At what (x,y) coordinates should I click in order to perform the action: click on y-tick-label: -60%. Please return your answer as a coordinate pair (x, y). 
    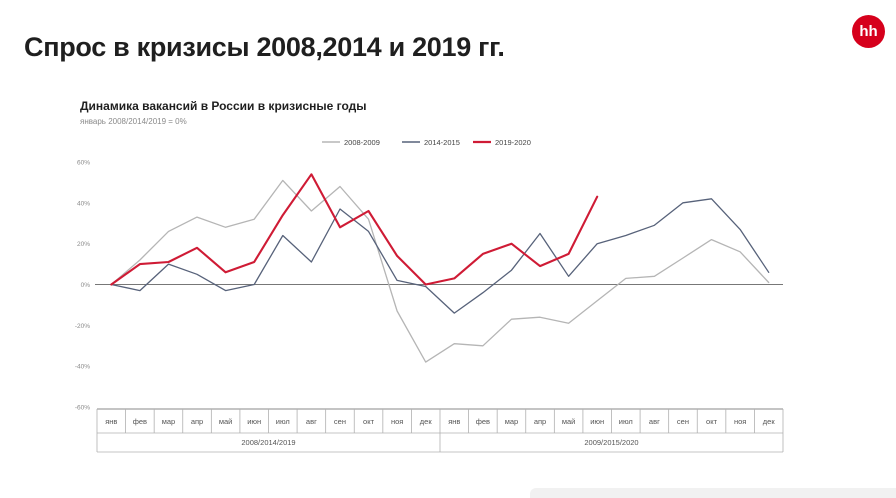
    Looking at the image, I should click on (82, 408).